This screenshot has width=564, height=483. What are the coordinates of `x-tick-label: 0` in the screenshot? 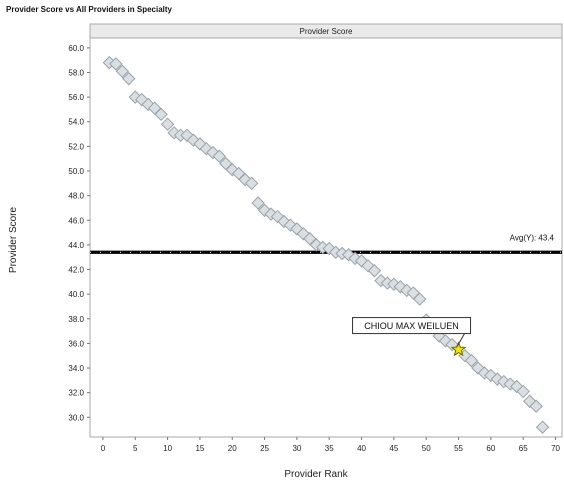 It's located at (103, 448).